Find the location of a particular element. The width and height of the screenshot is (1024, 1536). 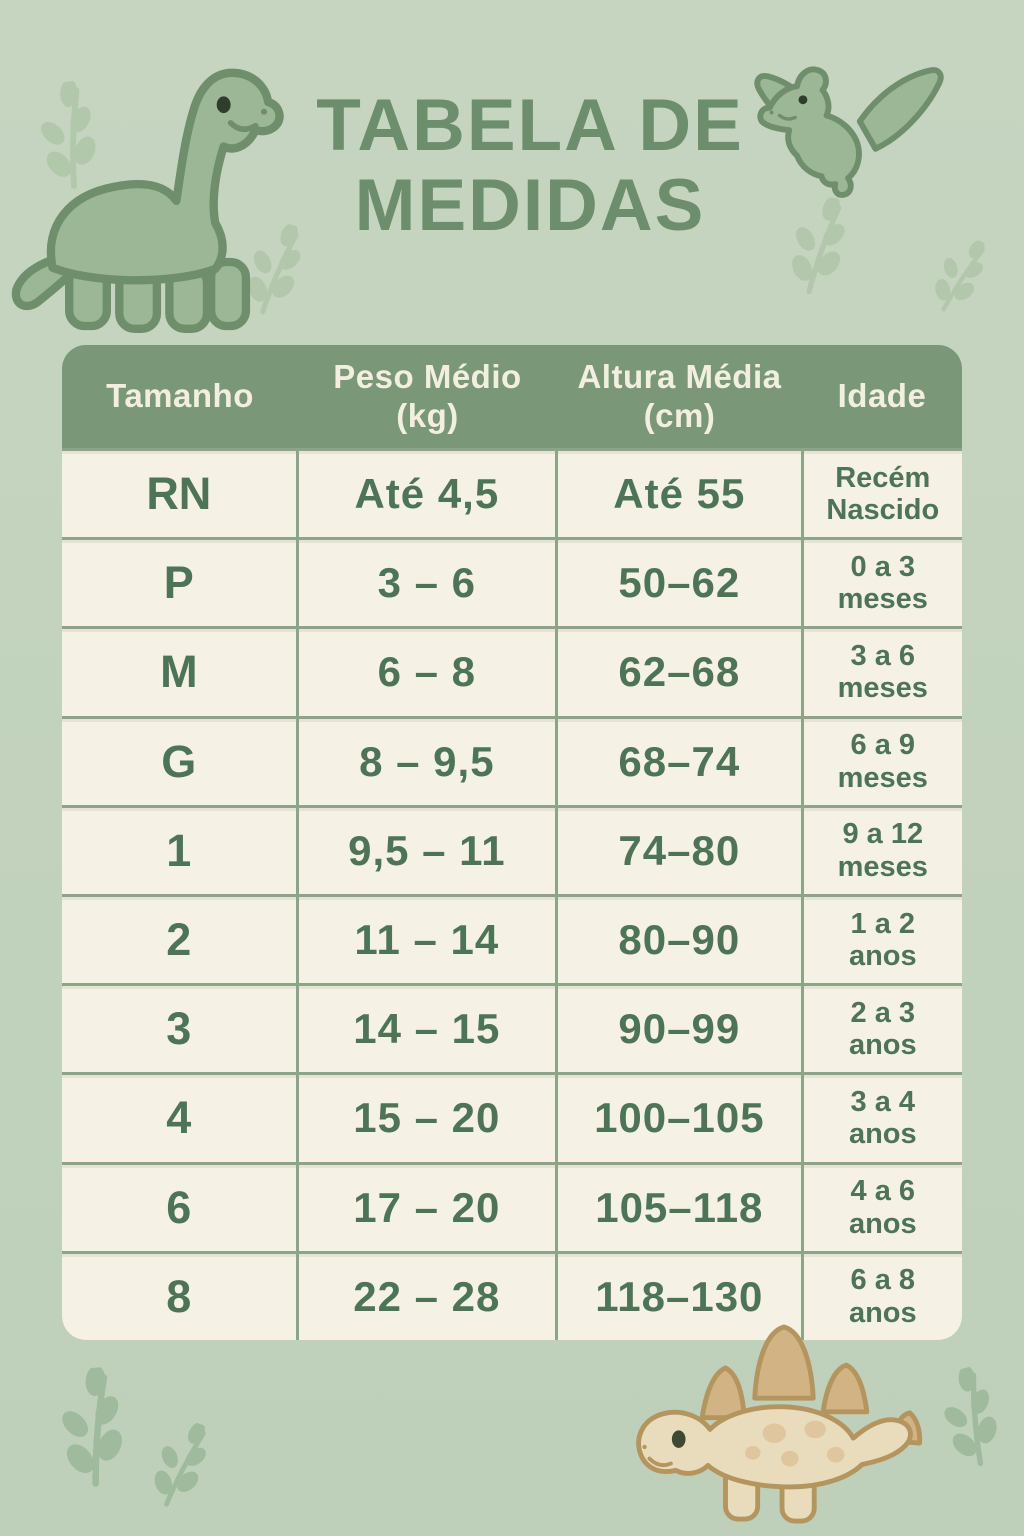

cell-size: G is located at coordinates (179, 761).